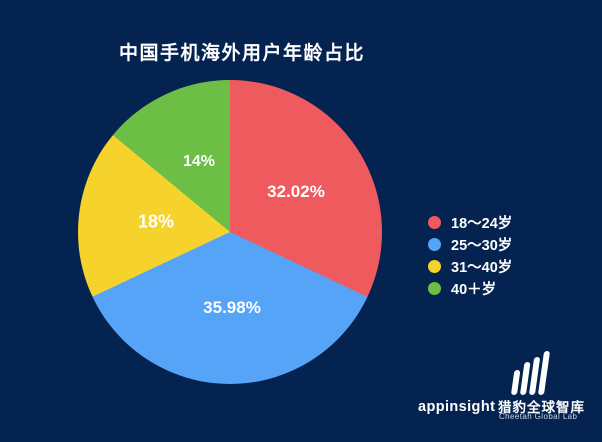 The height and width of the screenshot is (442, 602). What do you see at coordinates (541, 407) in the screenshot?
I see `cheetah-global-lab-logo-cn: 猎豹全球智库` at bounding box center [541, 407].